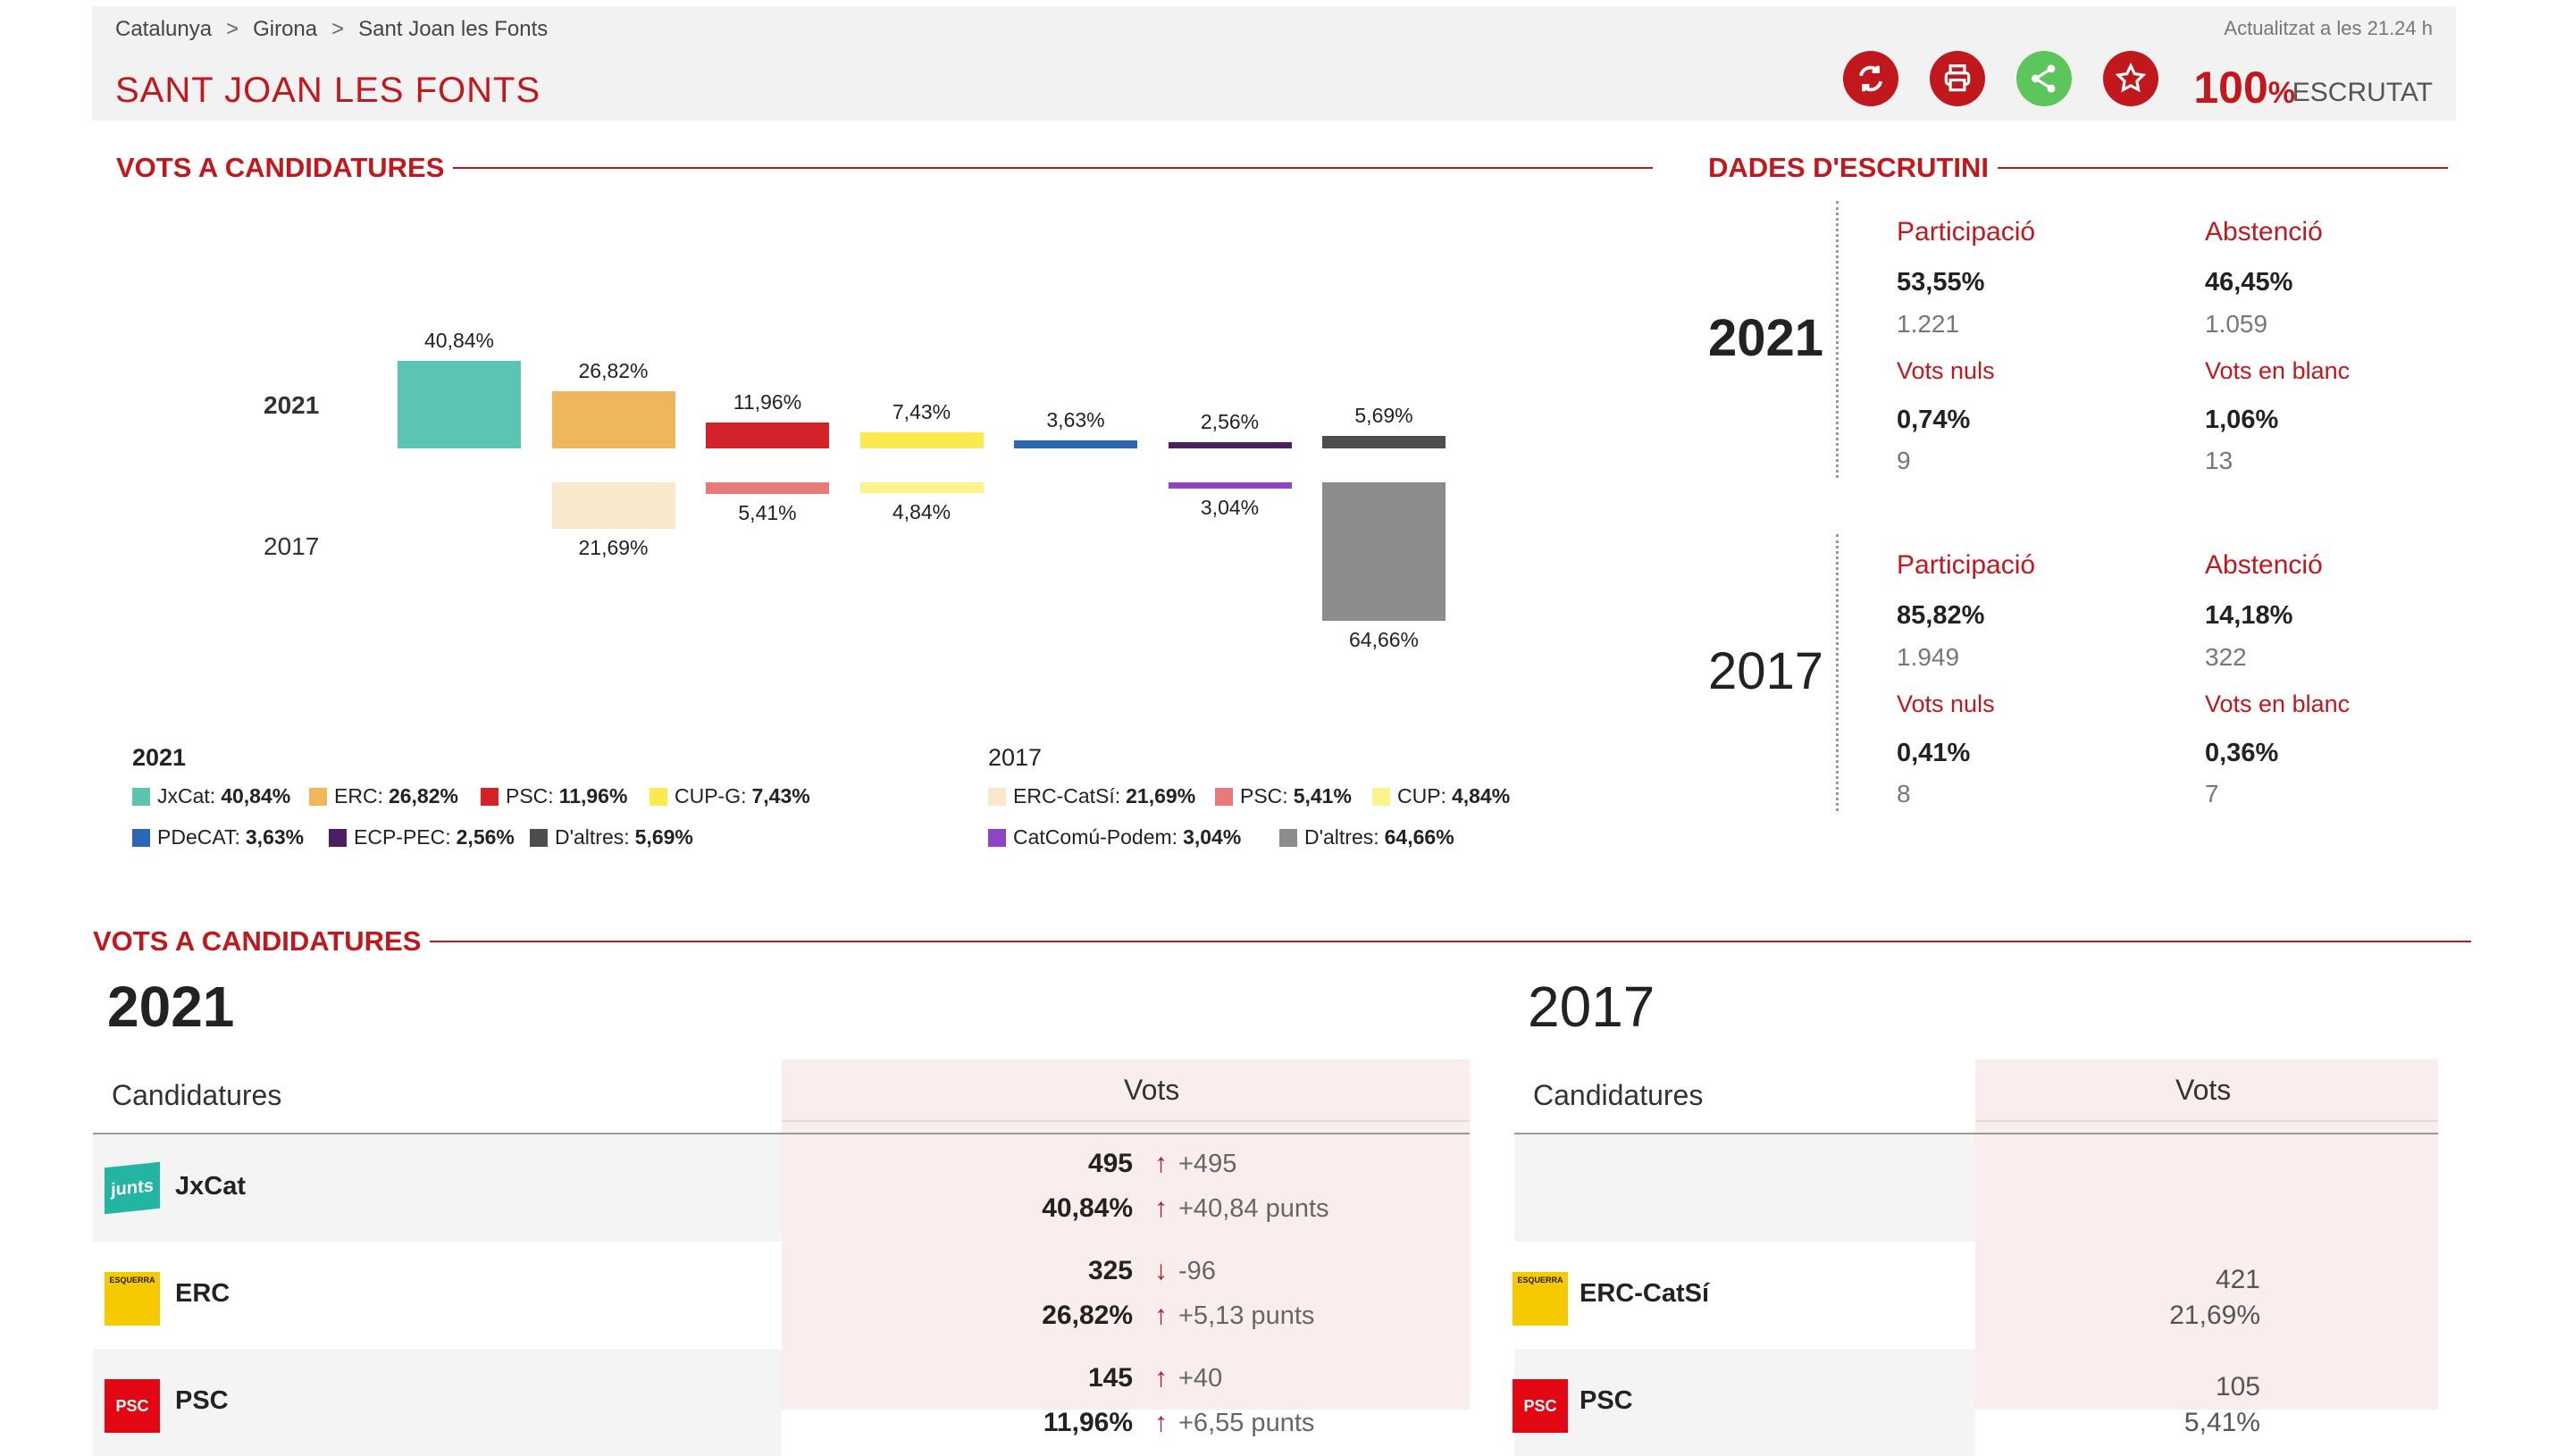  Describe the element at coordinates (1540, 1406) in the screenshot. I see `psc-logo: PSC` at that location.